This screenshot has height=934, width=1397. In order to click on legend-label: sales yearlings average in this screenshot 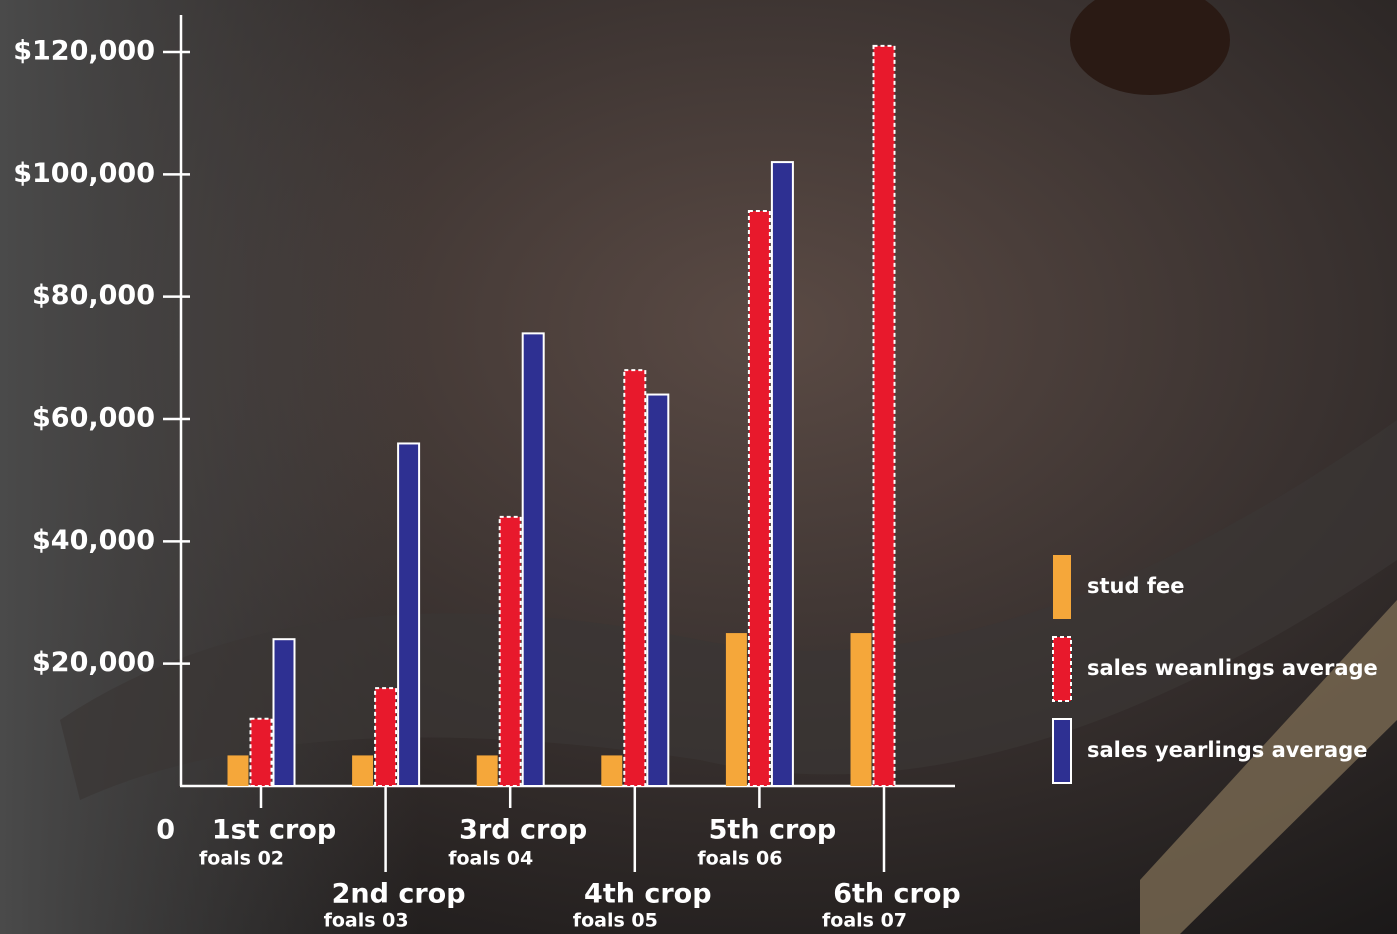, I will do `click(1227, 750)`.